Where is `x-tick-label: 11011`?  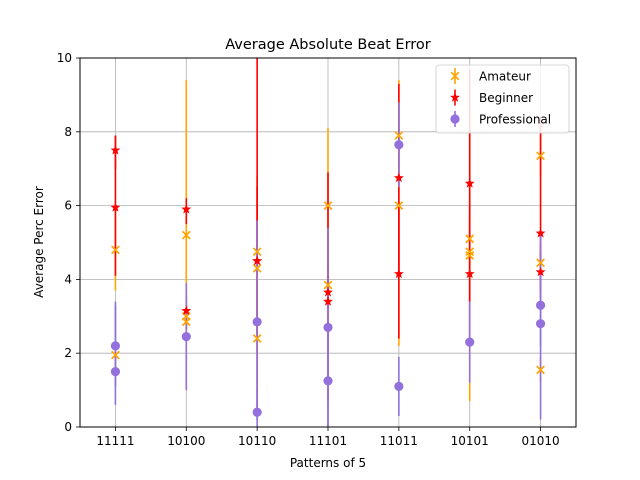 x-tick-label: 11011 is located at coordinates (399, 441).